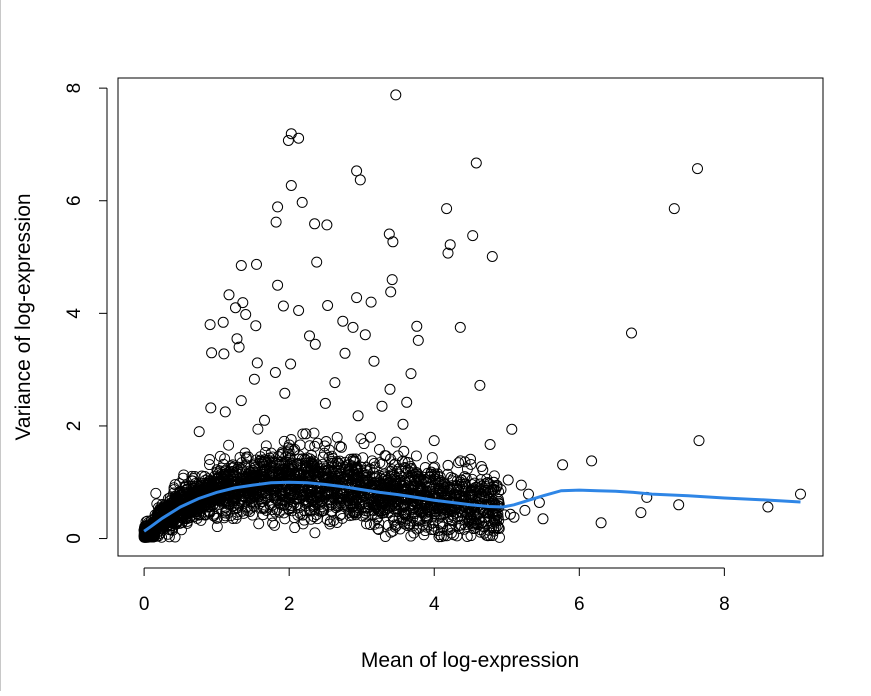 The image size is (871, 696). What do you see at coordinates (434, 591) in the screenshot?
I see `x-axis: 0 2 4 6 8` at bounding box center [434, 591].